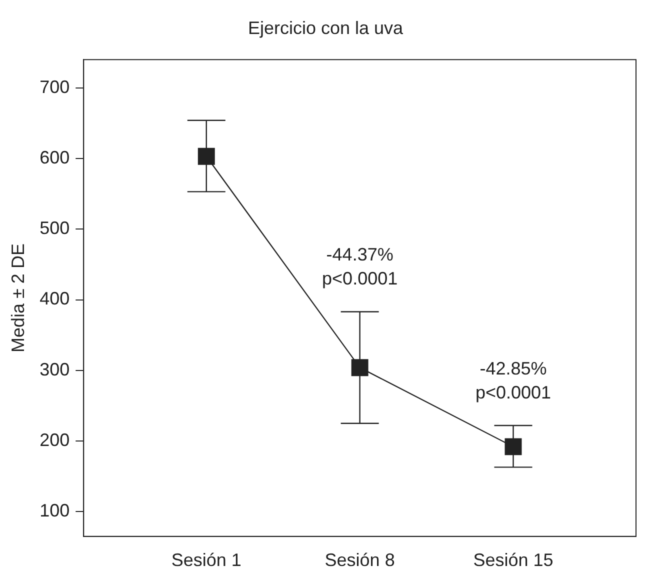 This screenshot has height=582, width=648. Describe the element at coordinates (206, 560) in the screenshot. I see `x-tick-label: Sesión 1` at that location.